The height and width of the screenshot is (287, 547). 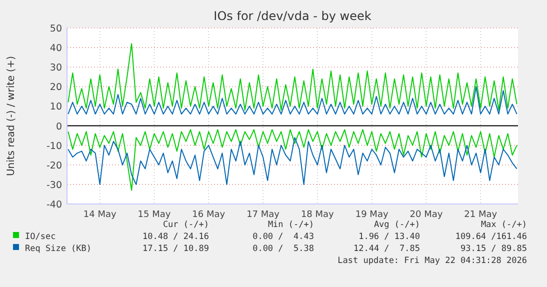 What do you see at coordinates (427, 215) in the screenshot?
I see `x-tick-label: 20 May` at bounding box center [427, 215].